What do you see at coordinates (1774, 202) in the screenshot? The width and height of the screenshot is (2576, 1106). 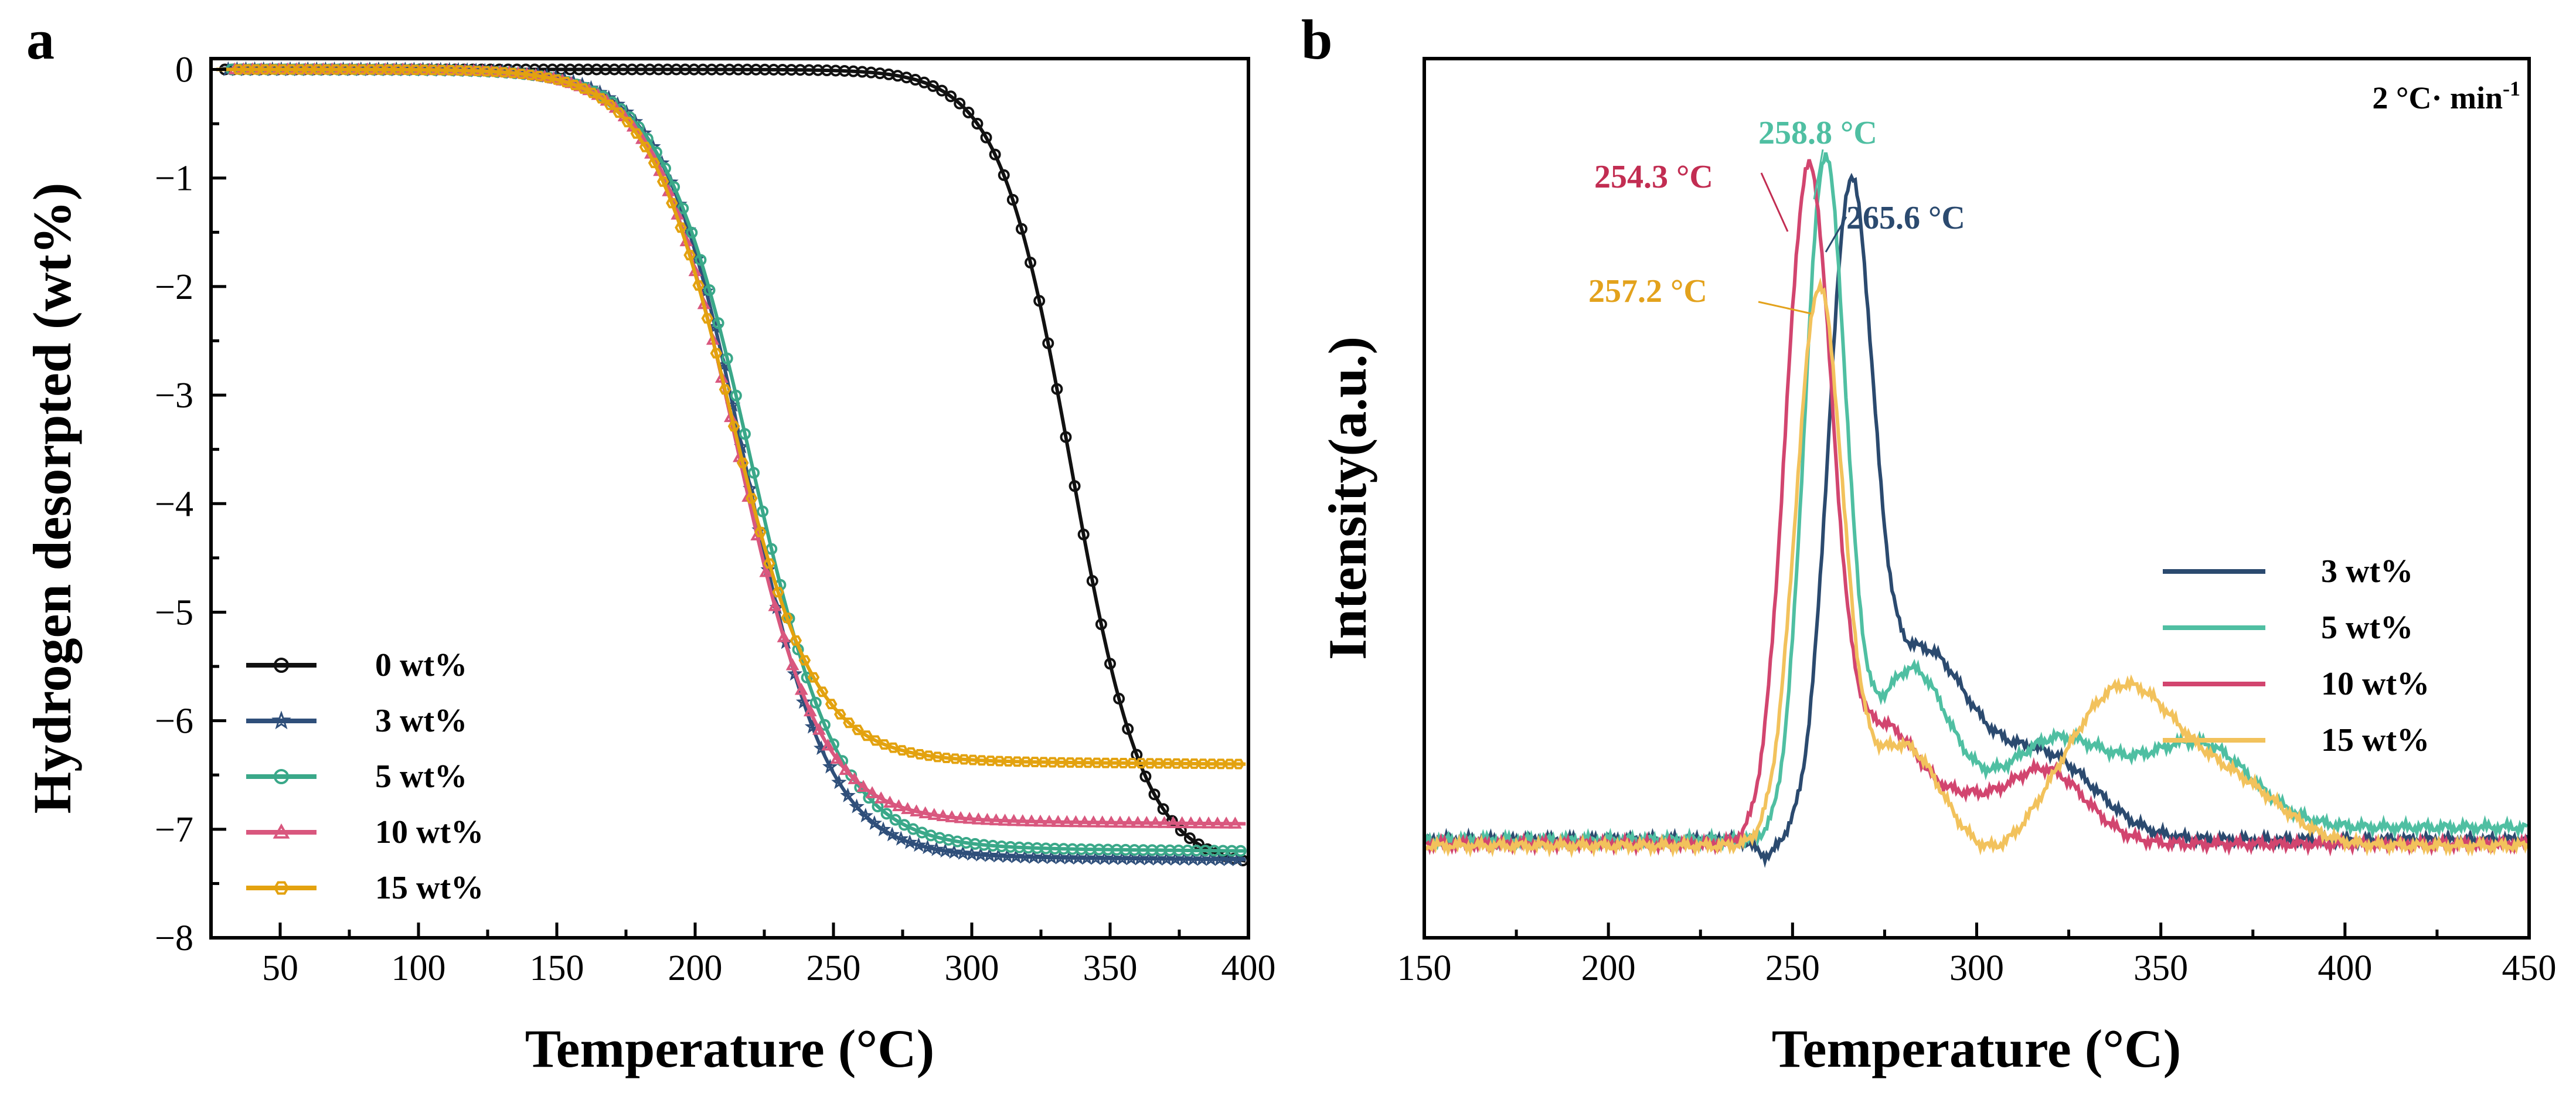 I see `panel-b-peak-10-wt-pointer` at bounding box center [1774, 202].